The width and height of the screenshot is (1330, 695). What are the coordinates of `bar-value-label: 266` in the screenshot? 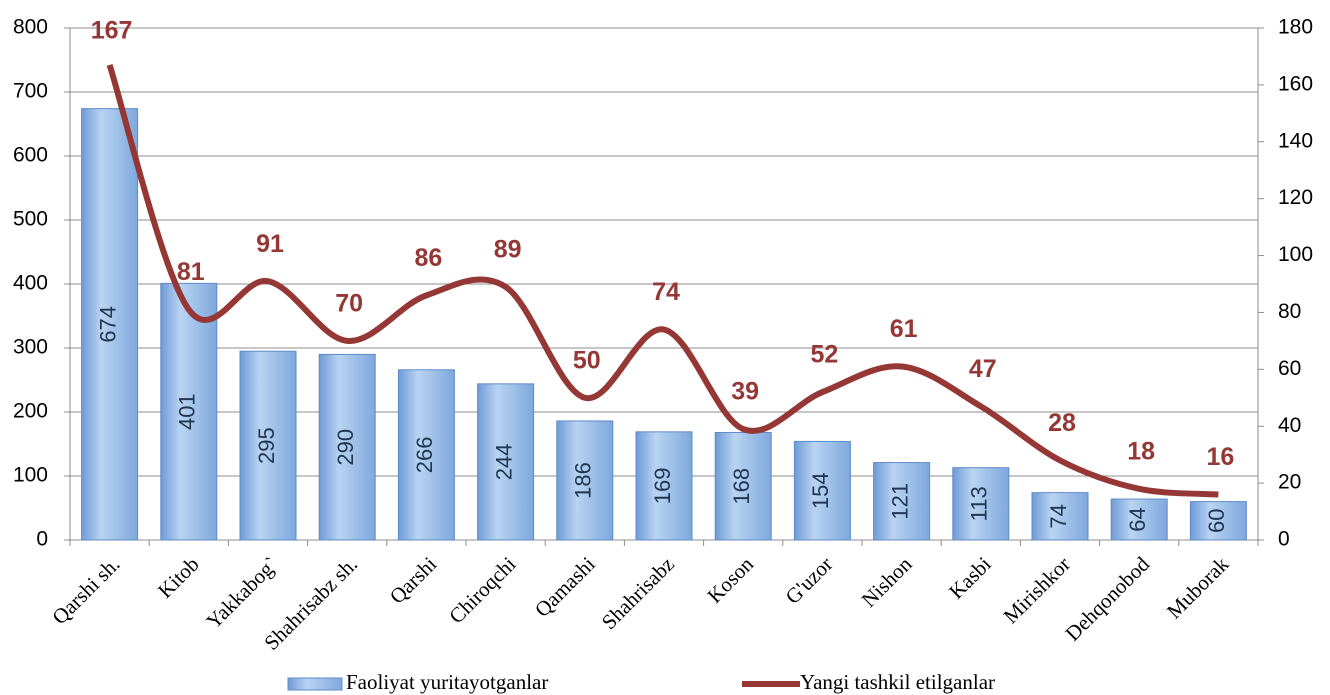 It's located at (424, 455).